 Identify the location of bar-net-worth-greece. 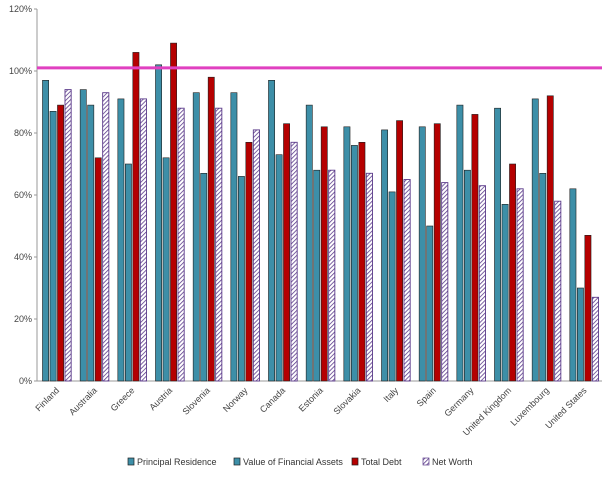
(143, 240).